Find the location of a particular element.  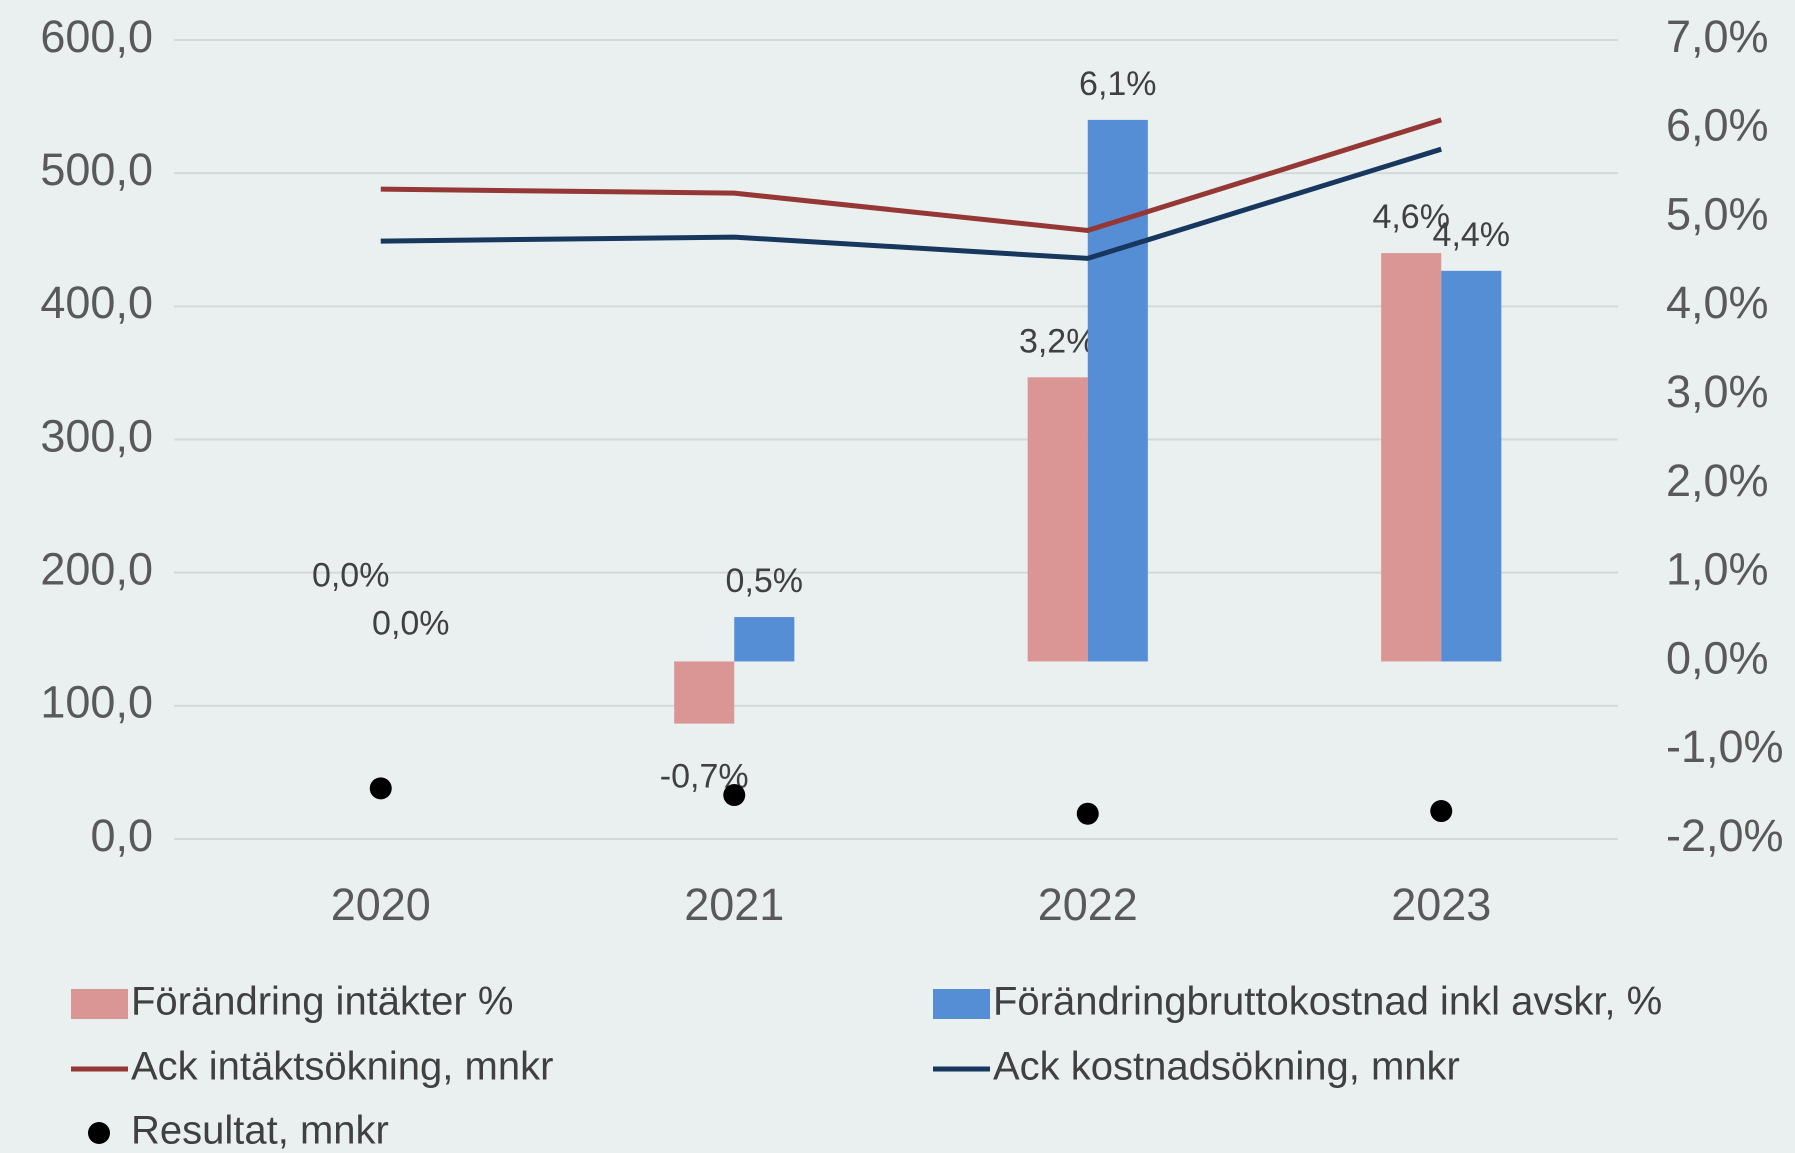

y2-tick-label: 2,0% is located at coordinates (1717, 480).